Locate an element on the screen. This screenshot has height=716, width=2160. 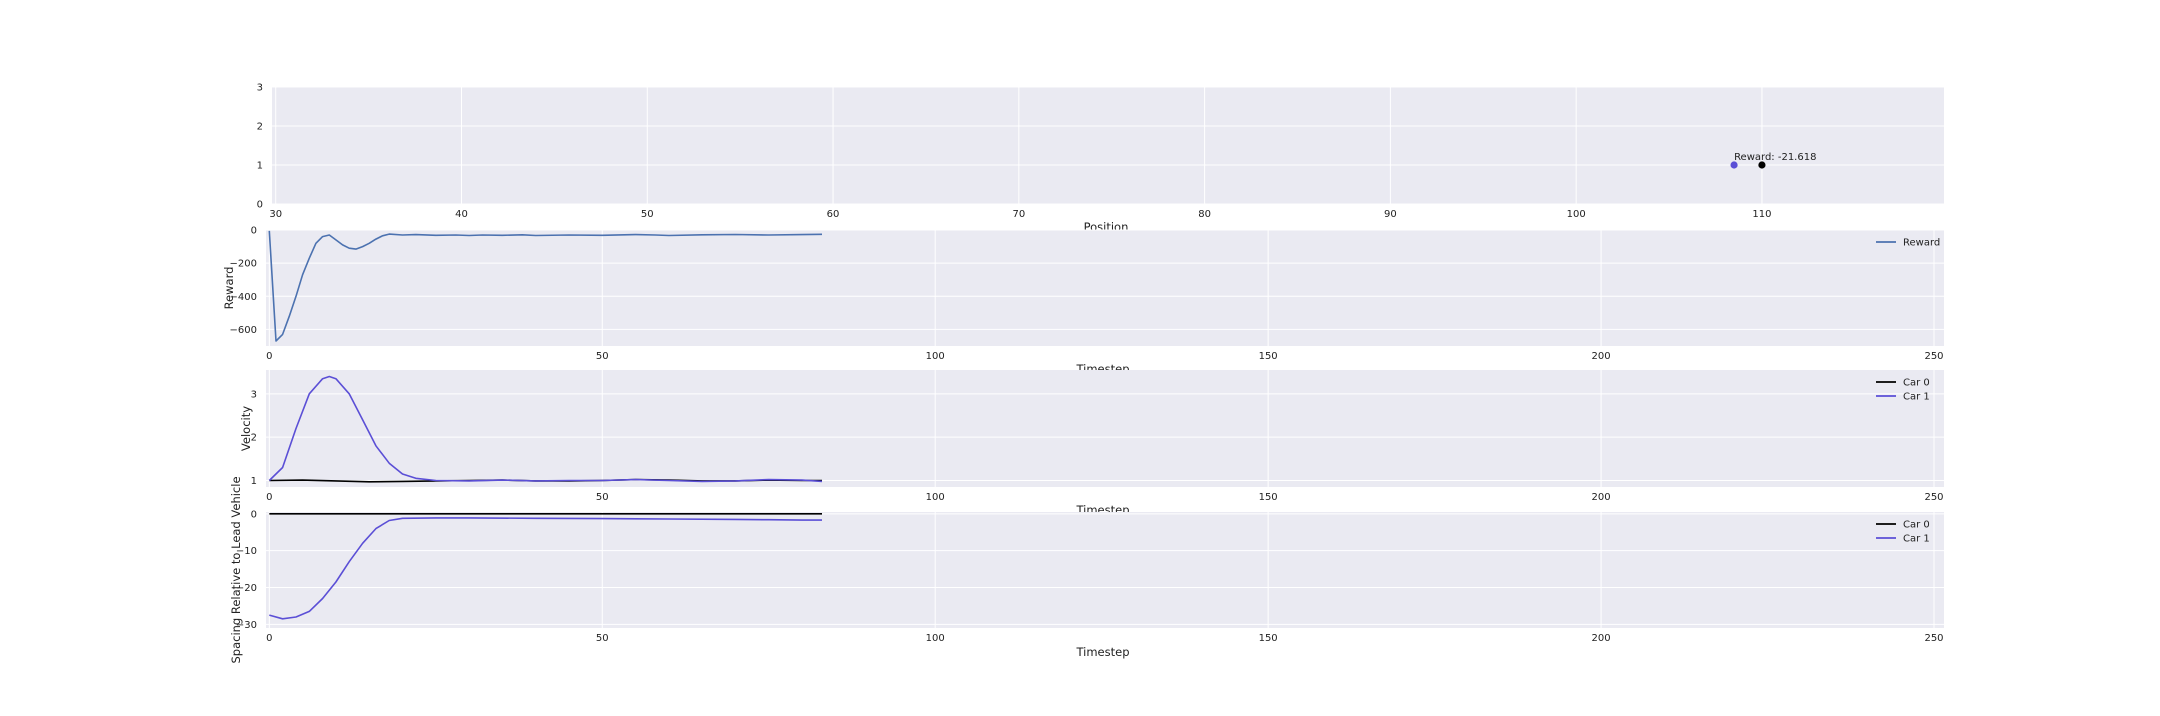
reward-annotation: Reward: -21.618 is located at coordinates (1775, 157).